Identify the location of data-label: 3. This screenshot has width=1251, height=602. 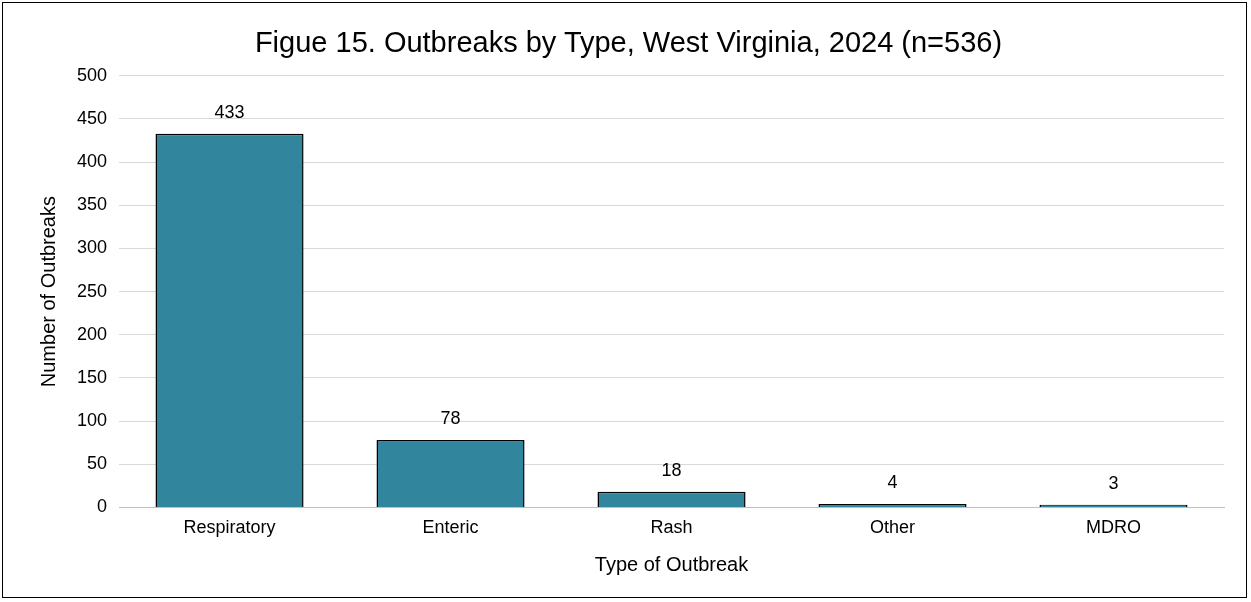
(1113, 482).